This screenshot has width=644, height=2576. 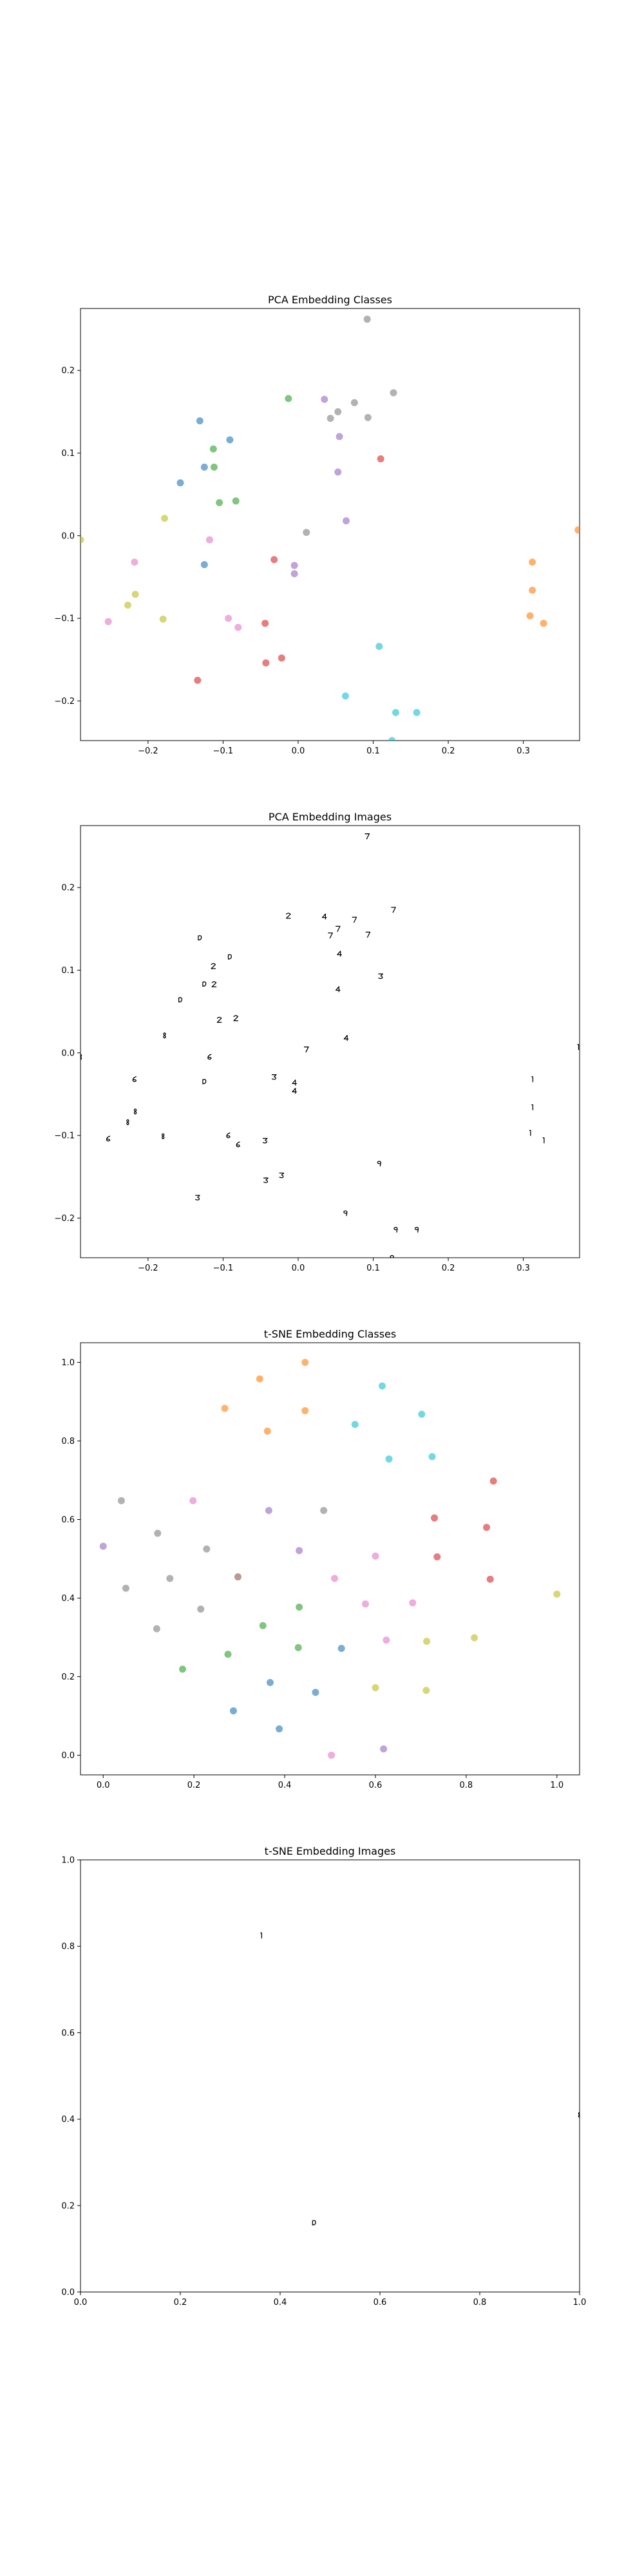 What do you see at coordinates (68, 1947) in the screenshot?
I see `y-tick-label: 0.8` at bounding box center [68, 1947].